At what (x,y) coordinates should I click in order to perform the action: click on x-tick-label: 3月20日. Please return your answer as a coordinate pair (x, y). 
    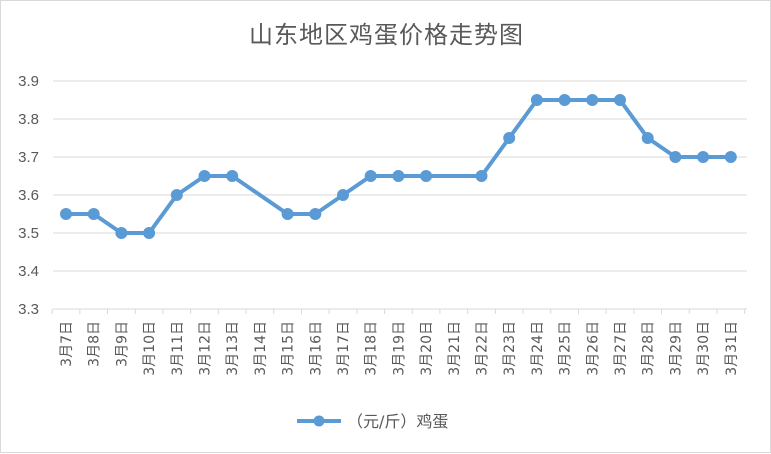
    Looking at the image, I should click on (427, 348).